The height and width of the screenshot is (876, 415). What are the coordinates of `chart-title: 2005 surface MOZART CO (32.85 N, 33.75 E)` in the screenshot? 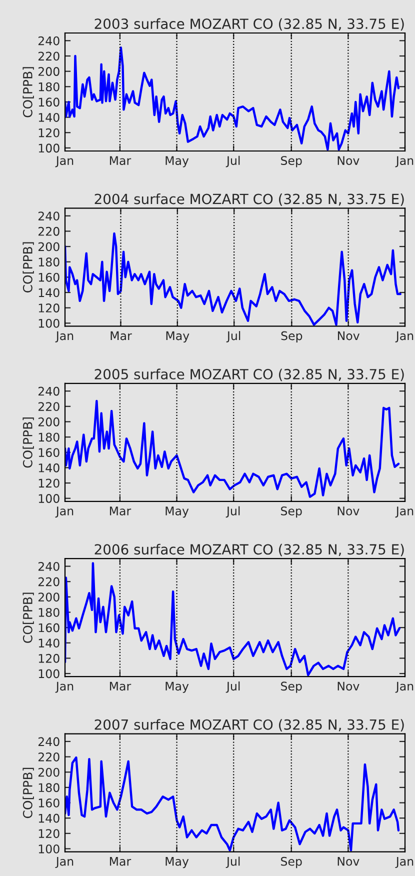 It's located at (249, 375).